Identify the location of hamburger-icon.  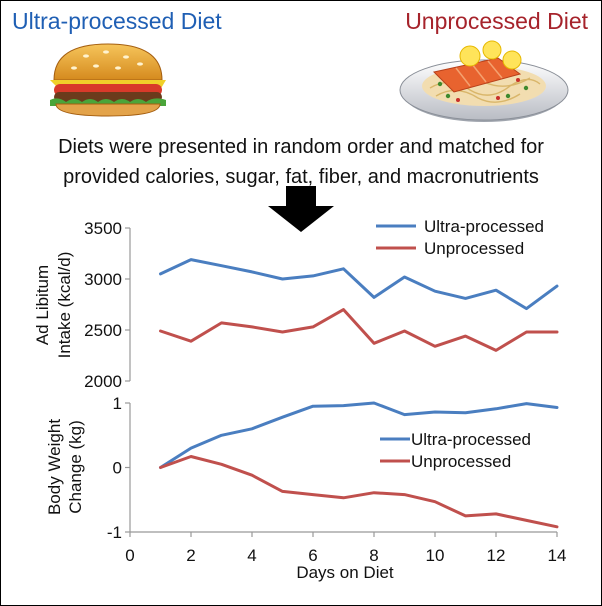
(108, 80).